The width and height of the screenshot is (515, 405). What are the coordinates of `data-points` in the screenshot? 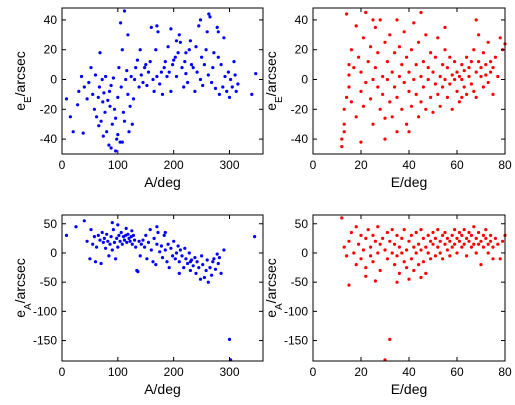 It's located at (160, 290).